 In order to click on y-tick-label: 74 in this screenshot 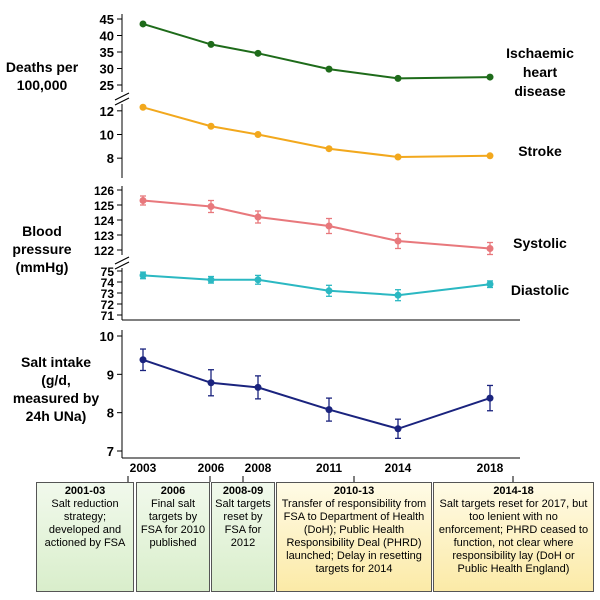, I will do `click(108, 283)`.